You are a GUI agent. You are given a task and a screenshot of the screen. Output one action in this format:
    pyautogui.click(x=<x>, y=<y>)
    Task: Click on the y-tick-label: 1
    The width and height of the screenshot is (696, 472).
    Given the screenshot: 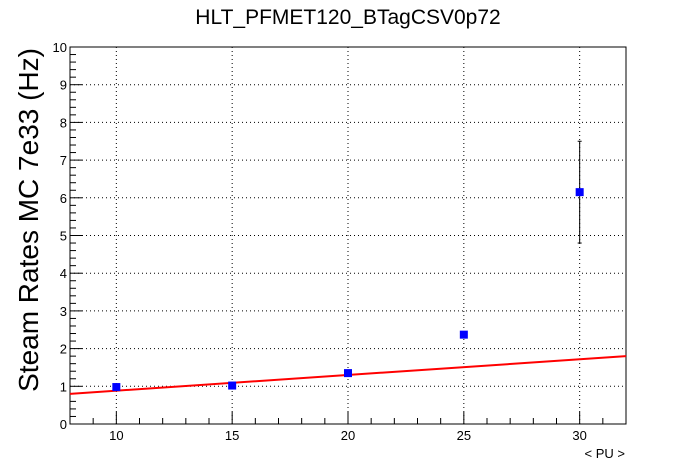 What is the action you would take?
    pyautogui.click(x=63, y=386)
    